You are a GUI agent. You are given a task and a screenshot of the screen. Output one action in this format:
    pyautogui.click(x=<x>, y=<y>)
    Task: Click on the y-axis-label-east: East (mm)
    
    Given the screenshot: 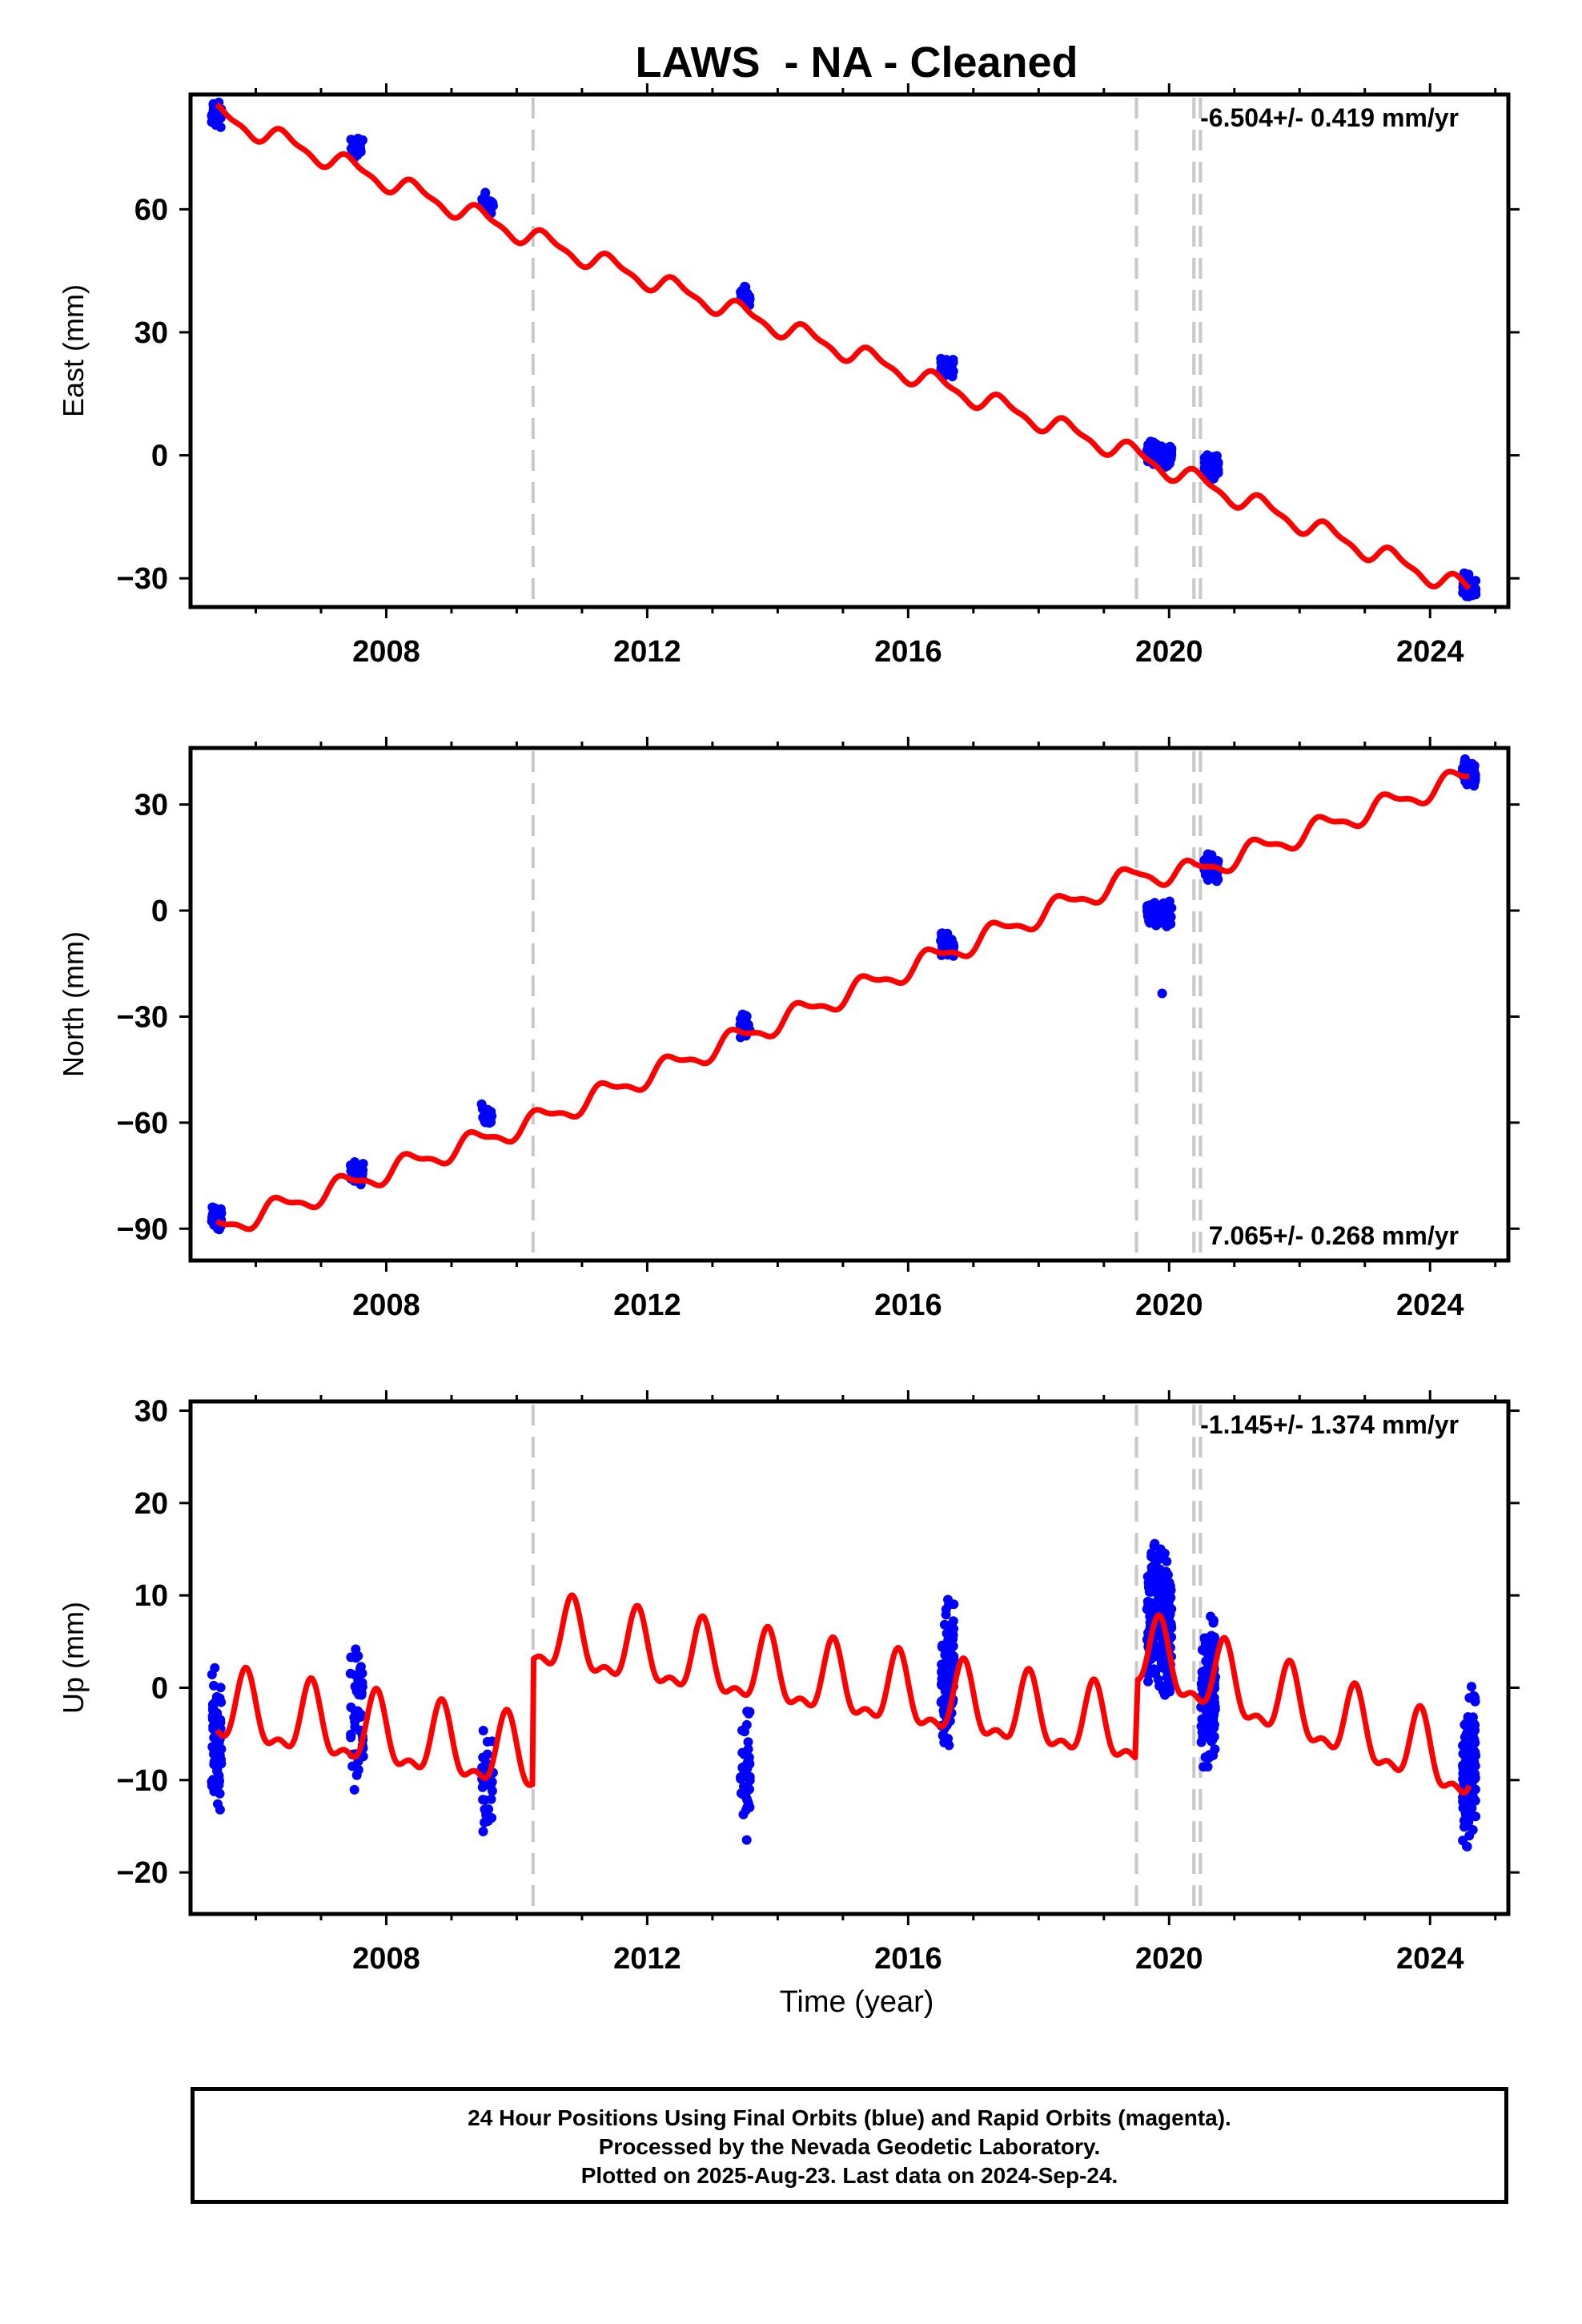 What is the action you would take?
    pyautogui.click(x=74, y=350)
    